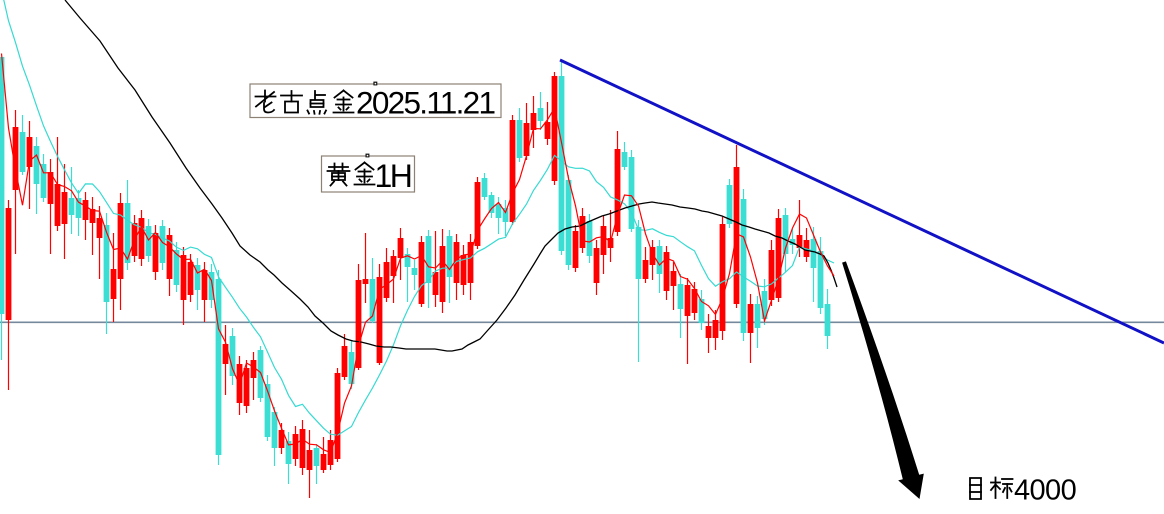 The width and height of the screenshot is (1164, 514). What do you see at coordinates (393, 176) in the screenshot?
I see `svg-text: 1H` at bounding box center [393, 176].